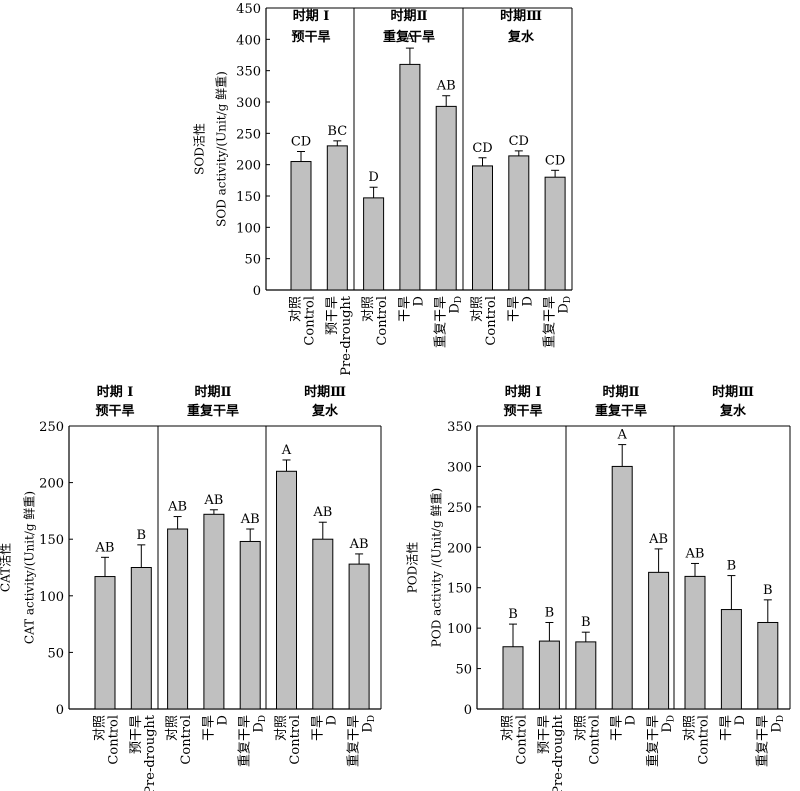  I want to click on sod-period-label: 时期Ⅲ, so click(521, 16).